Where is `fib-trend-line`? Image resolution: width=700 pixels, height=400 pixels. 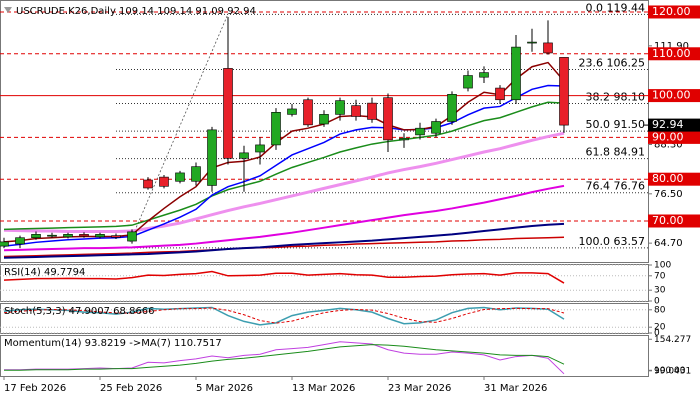
fib-trend-line is located at coordinates (179, 128).